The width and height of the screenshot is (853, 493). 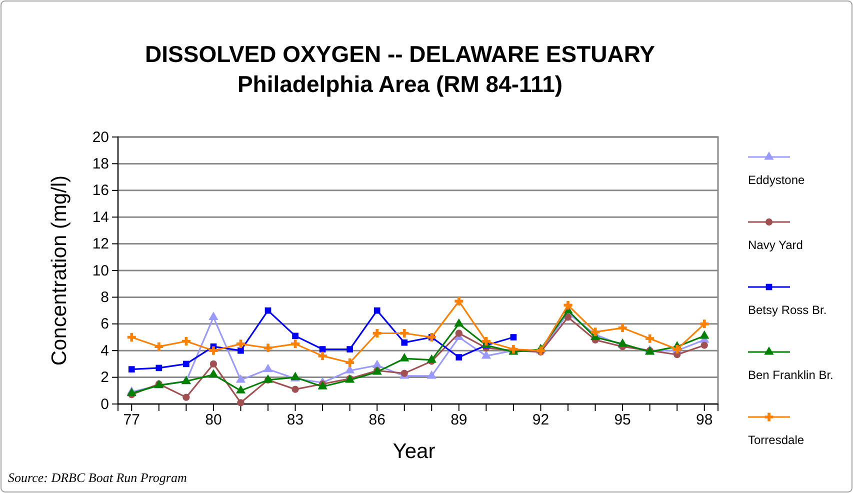 I want to click on y-tick-label: 16, so click(x=100, y=191).